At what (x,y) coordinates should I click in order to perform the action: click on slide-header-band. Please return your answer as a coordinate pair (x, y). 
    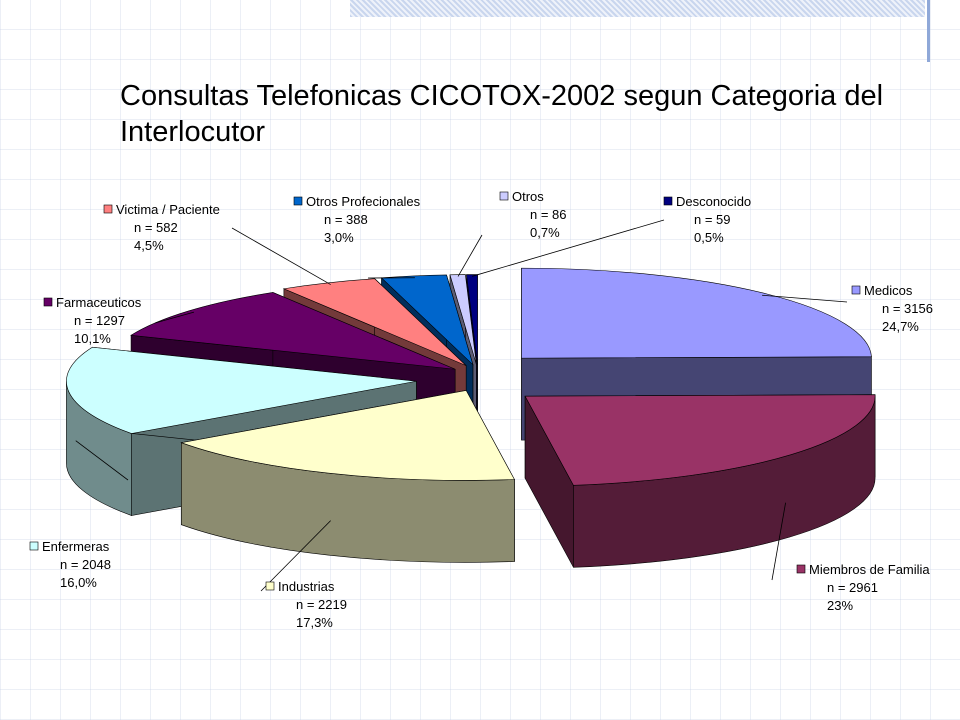
    Looking at the image, I should click on (637, 8).